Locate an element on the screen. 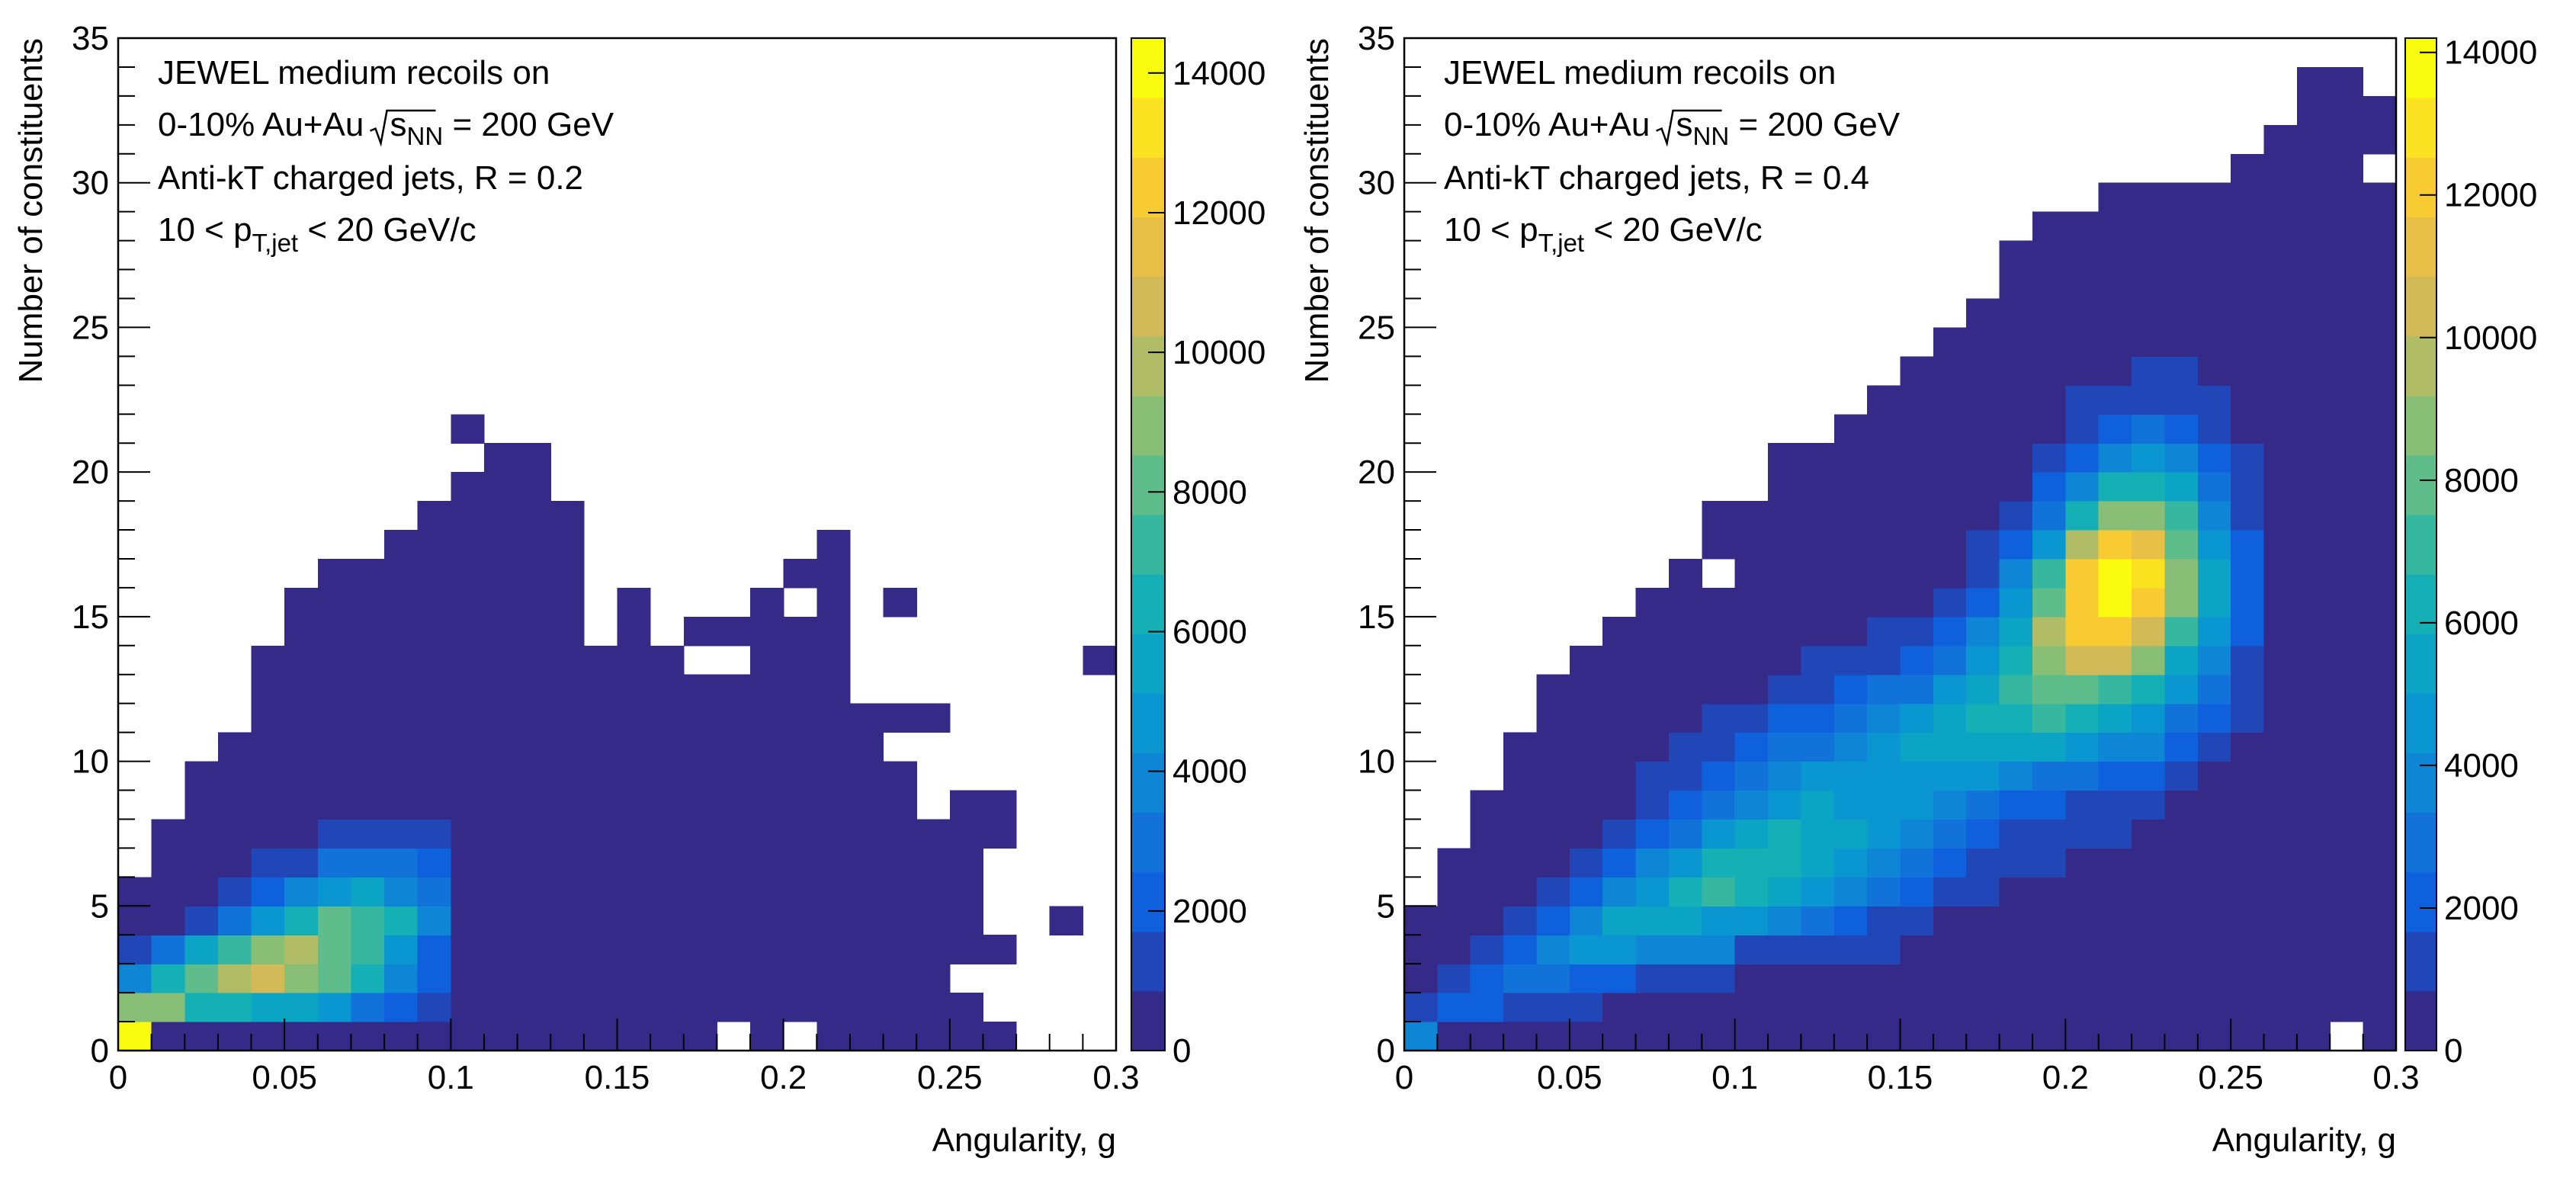  y-tick-label: 35 is located at coordinates (1376, 38).